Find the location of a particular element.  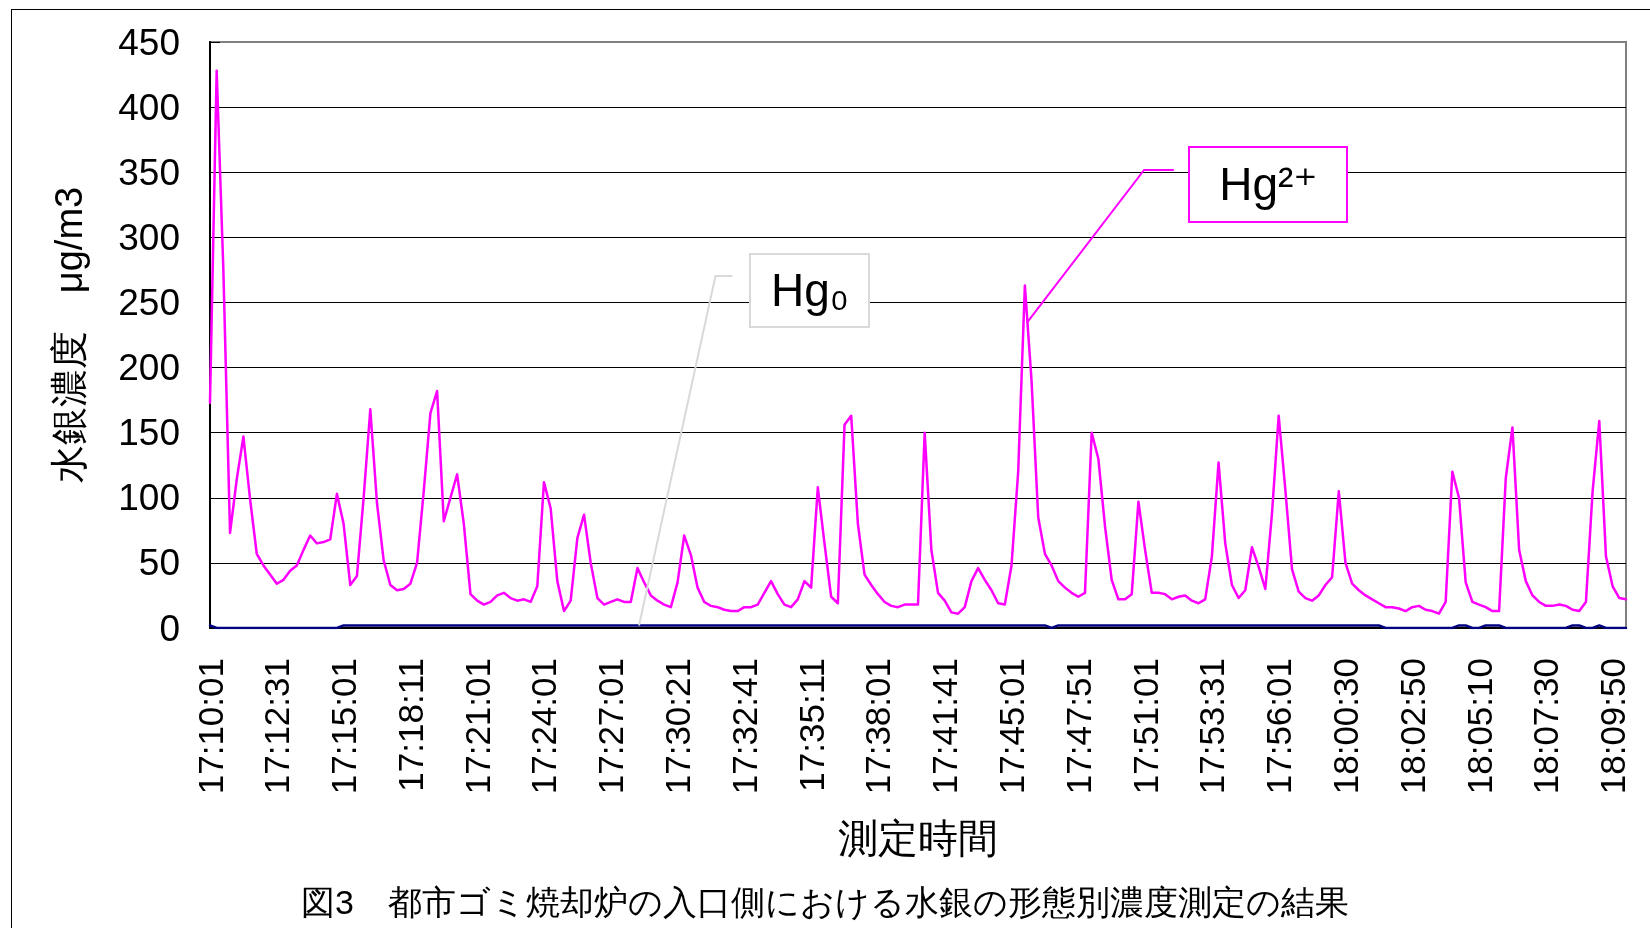

x-tick-label: 17:41:41 is located at coordinates (945, 726).